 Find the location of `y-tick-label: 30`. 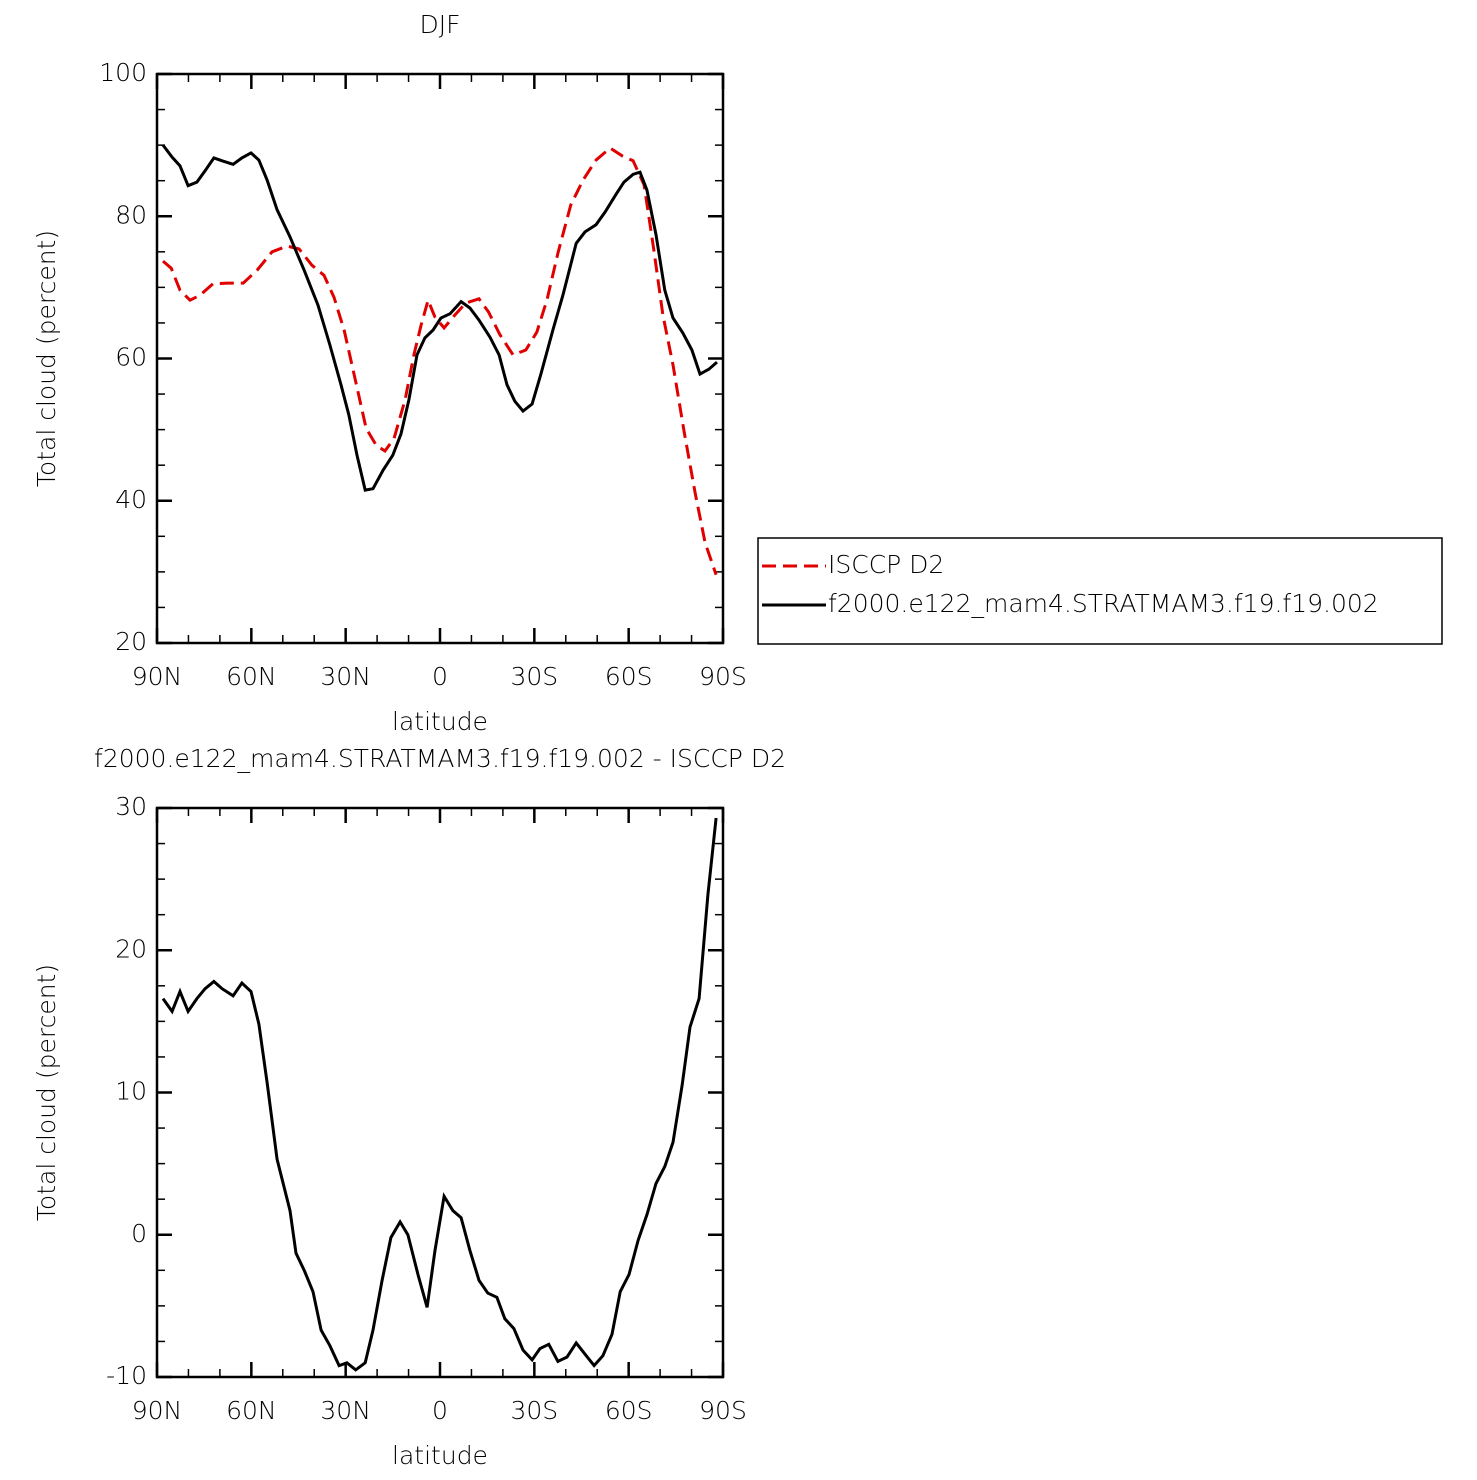

y-tick-label: 30 is located at coordinates (131, 806).